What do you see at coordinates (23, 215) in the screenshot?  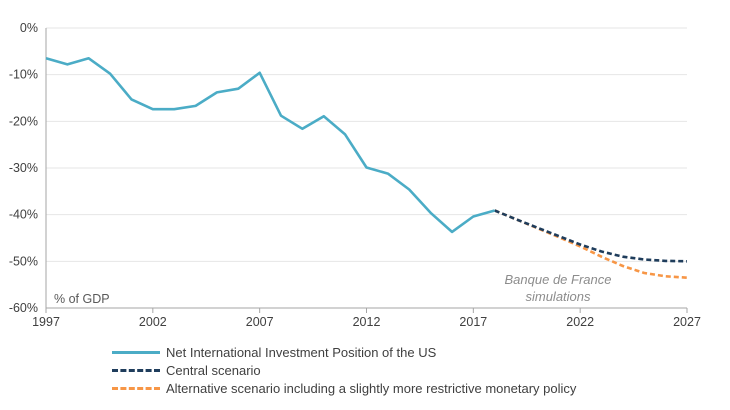 I see `y-tick-label: -40%` at bounding box center [23, 215].